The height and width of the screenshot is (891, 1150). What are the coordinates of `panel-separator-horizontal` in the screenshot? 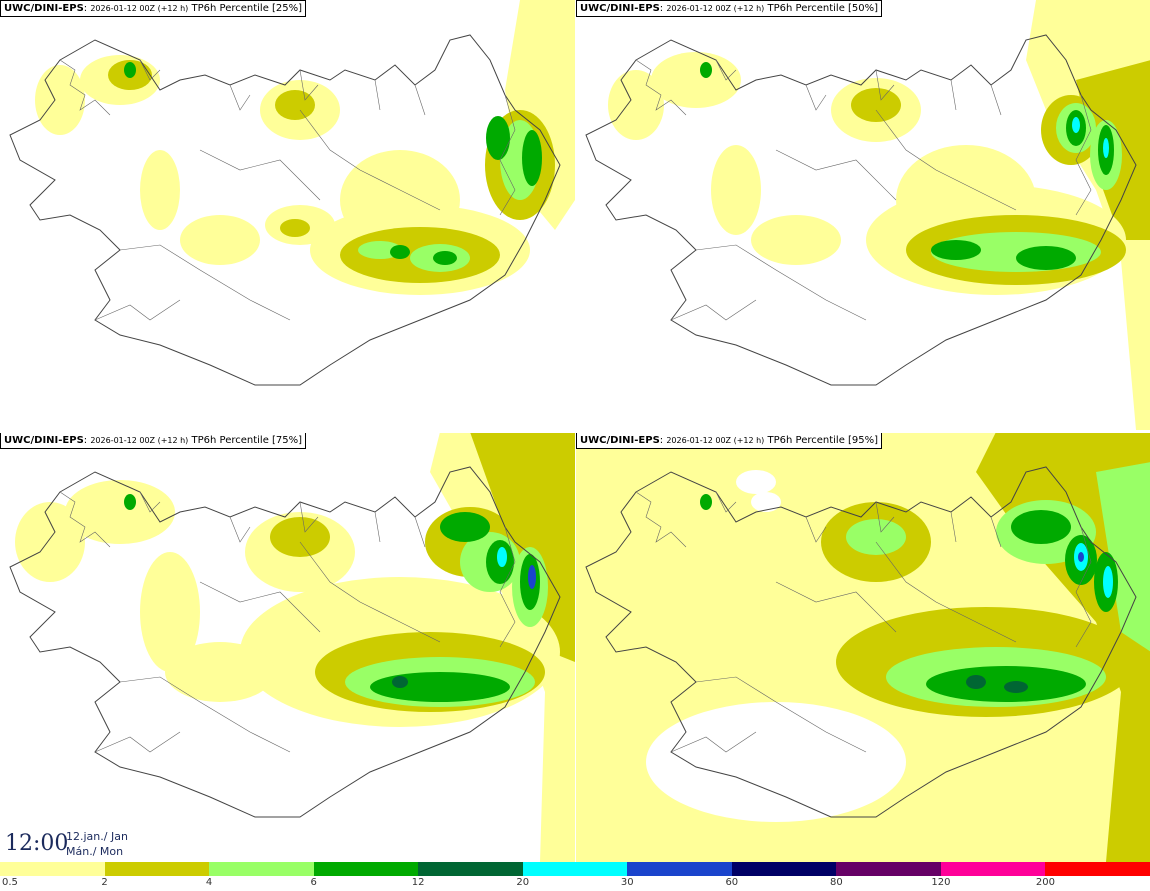 It's located at (575, 432).